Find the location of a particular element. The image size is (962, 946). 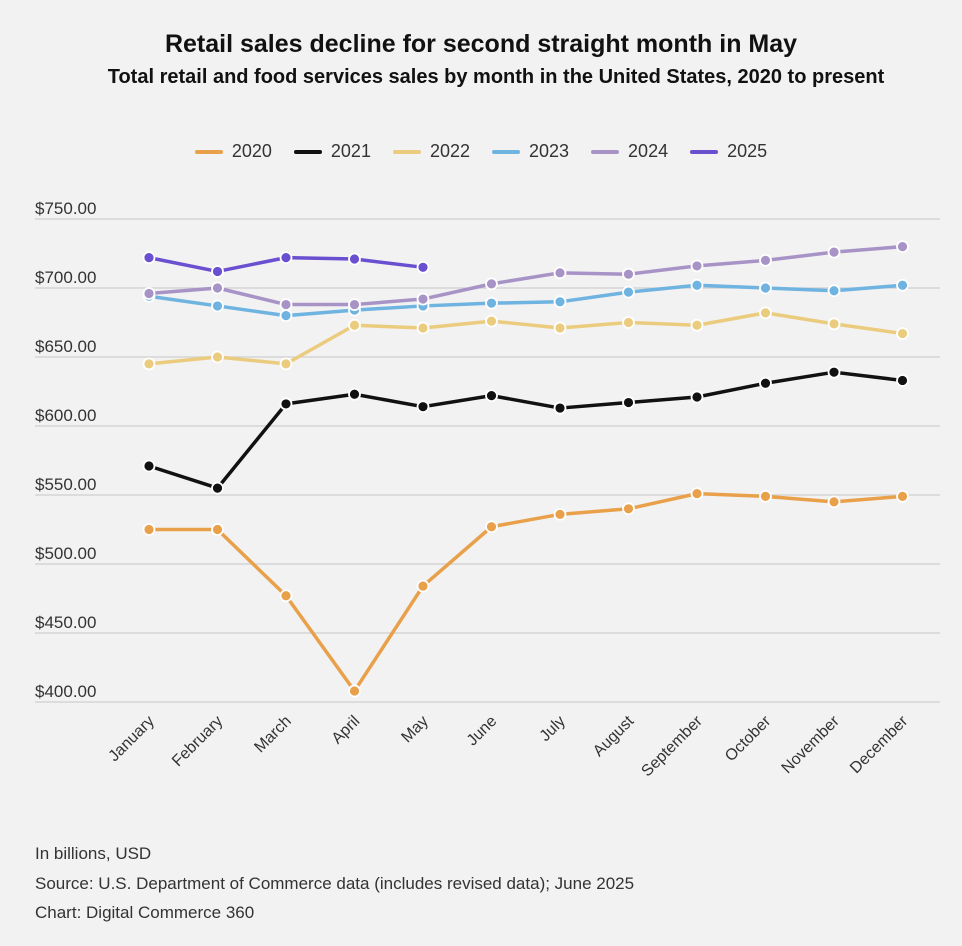

data-point-2023-november is located at coordinates (834, 291).